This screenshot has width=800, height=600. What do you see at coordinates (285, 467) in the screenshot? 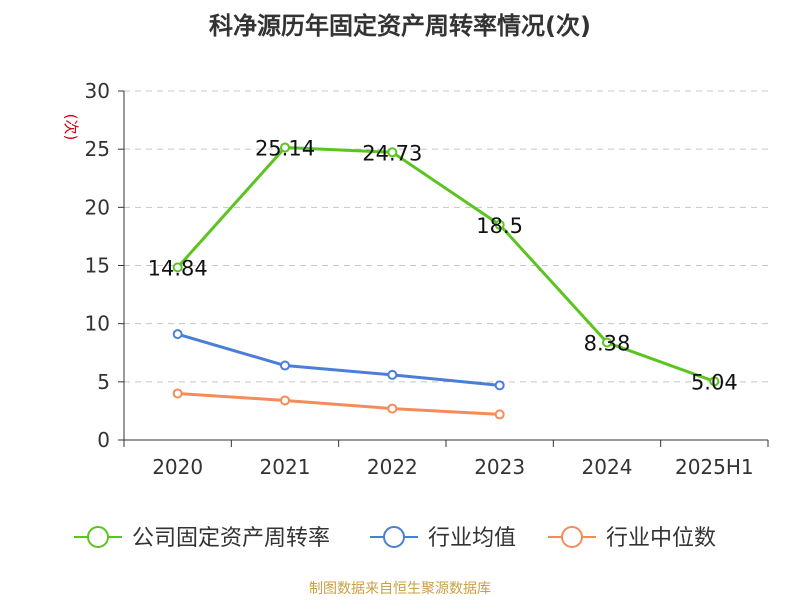
I see `x-tick-label: 2021` at bounding box center [285, 467].